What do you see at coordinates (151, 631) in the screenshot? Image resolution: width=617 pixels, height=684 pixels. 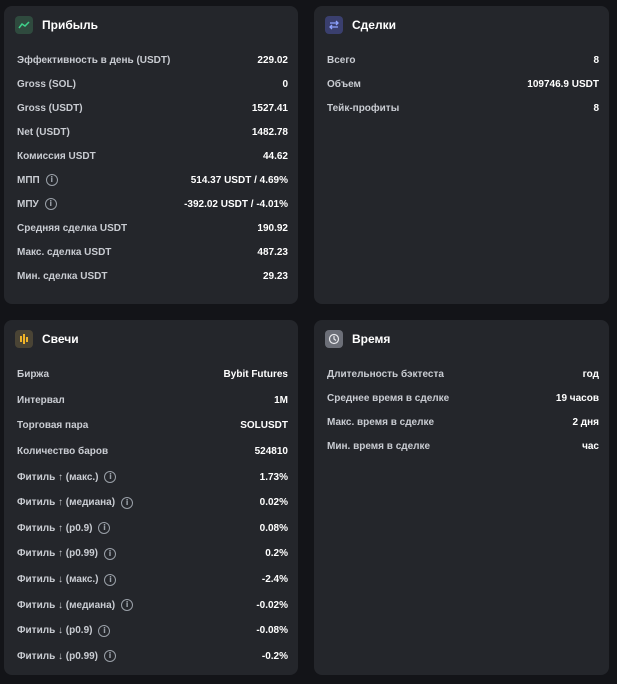 I see `candles-row: Фитиль ↓ (p0.9) i -0.08%` at bounding box center [151, 631].